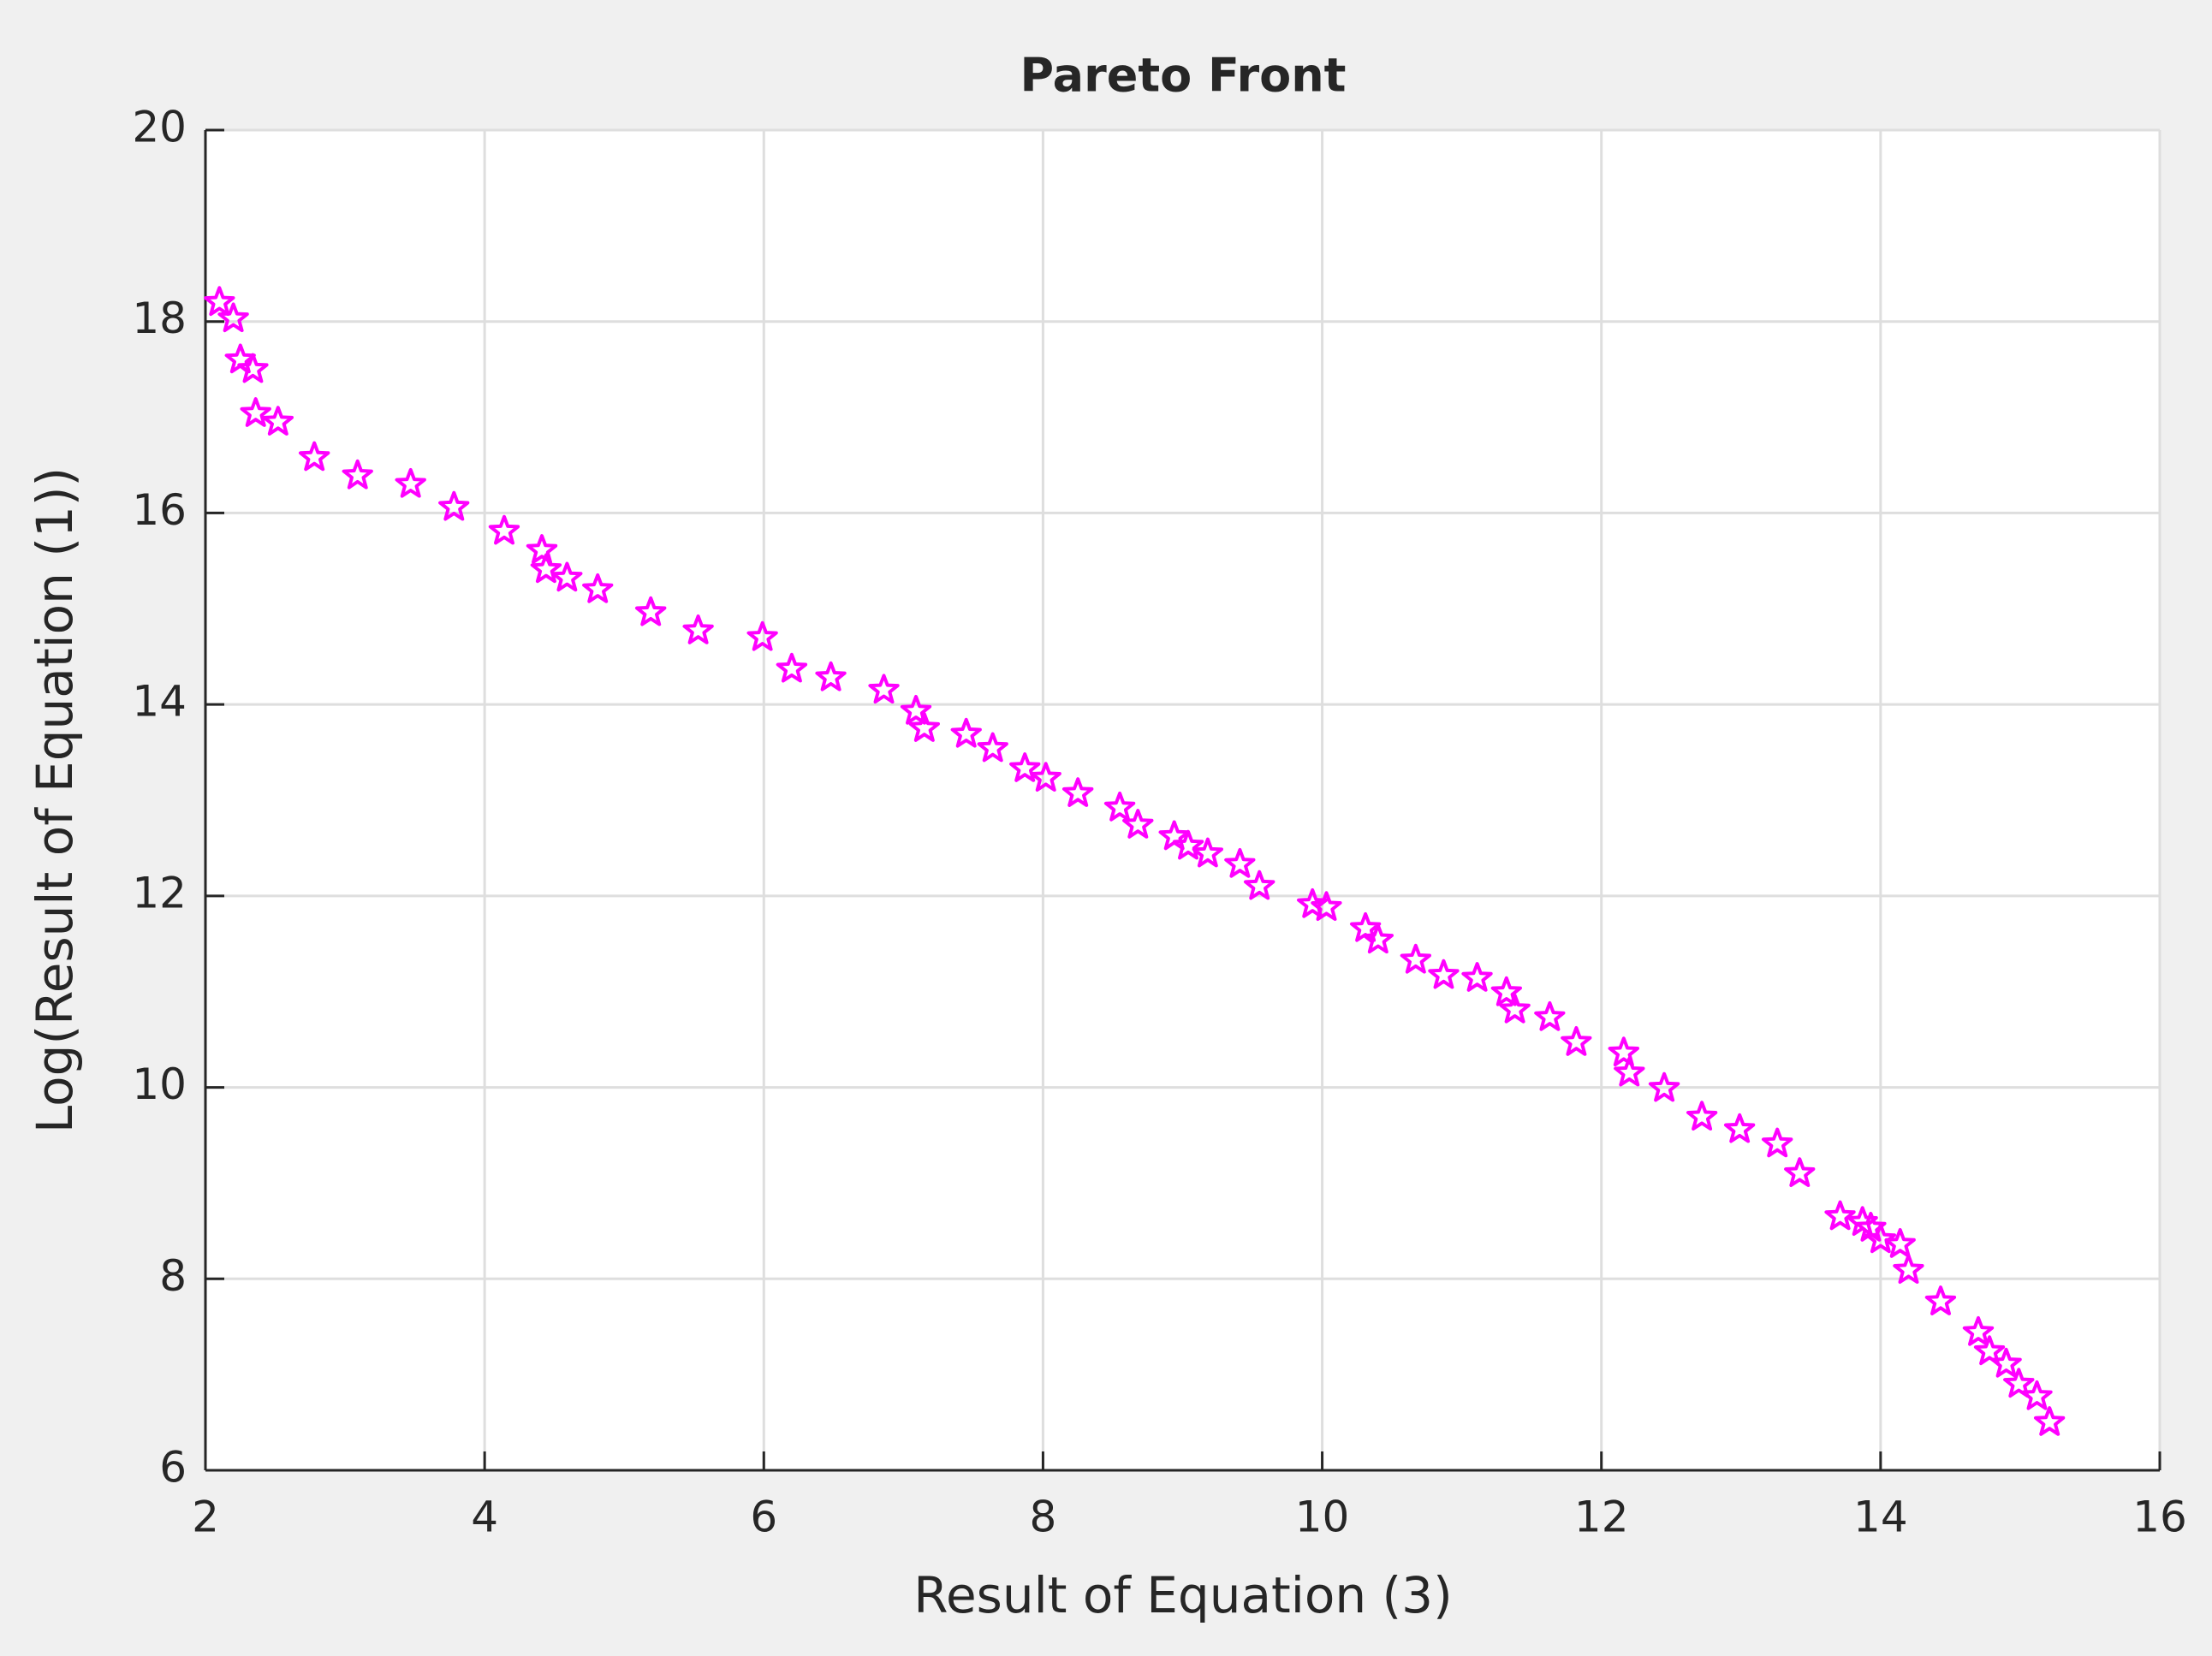 This screenshot has width=2212, height=1656. What do you see at coordinates (1182, 1595) in the screenshot?
I see `x-axis-label: Result of Equation (3)` at bounding box center [1182, 1595].